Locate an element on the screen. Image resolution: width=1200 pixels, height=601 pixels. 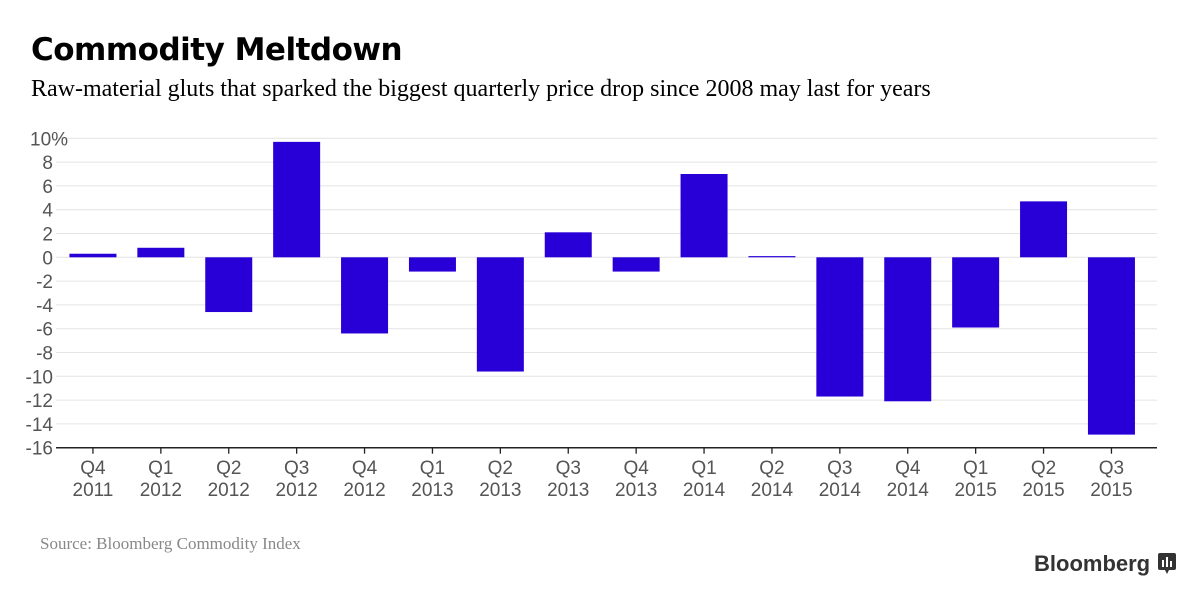
x-tick-label: 2011 is located at coordinates (93, 490).